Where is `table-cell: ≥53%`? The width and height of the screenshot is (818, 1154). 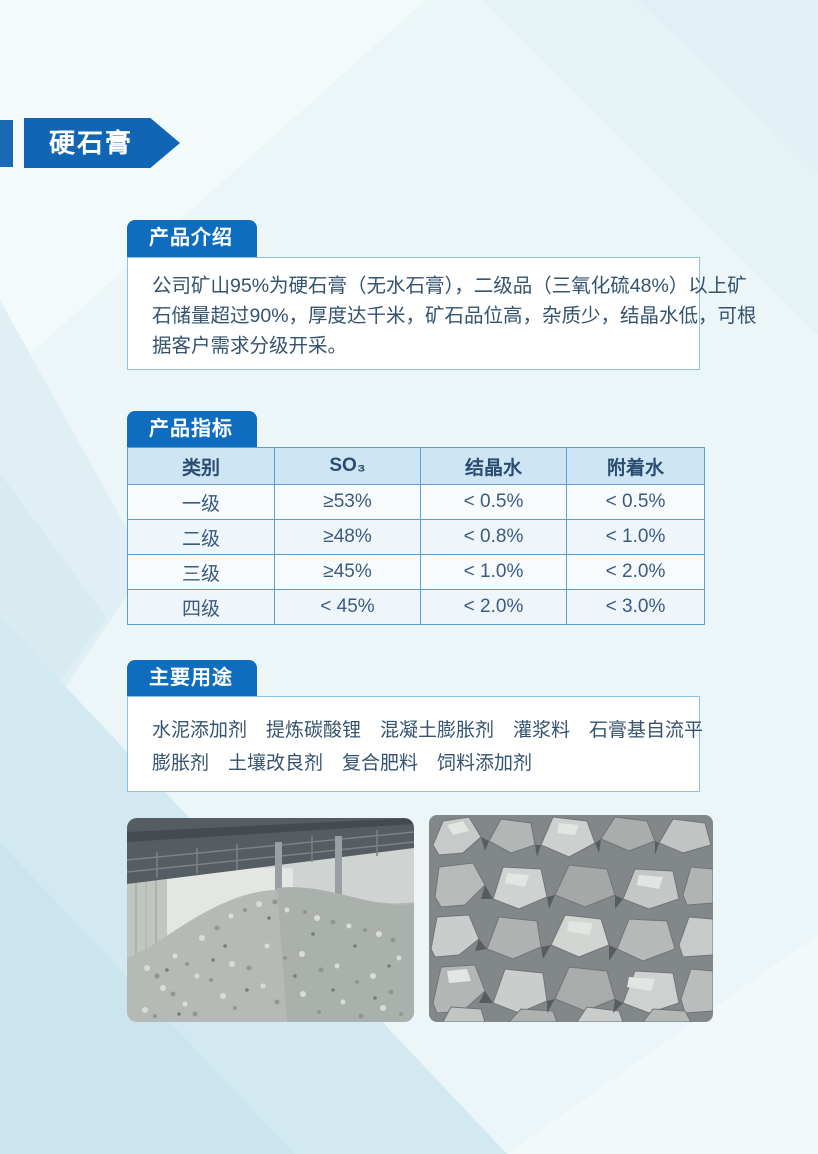 table-cell: ≥53% is located at coordinates (347, 502).